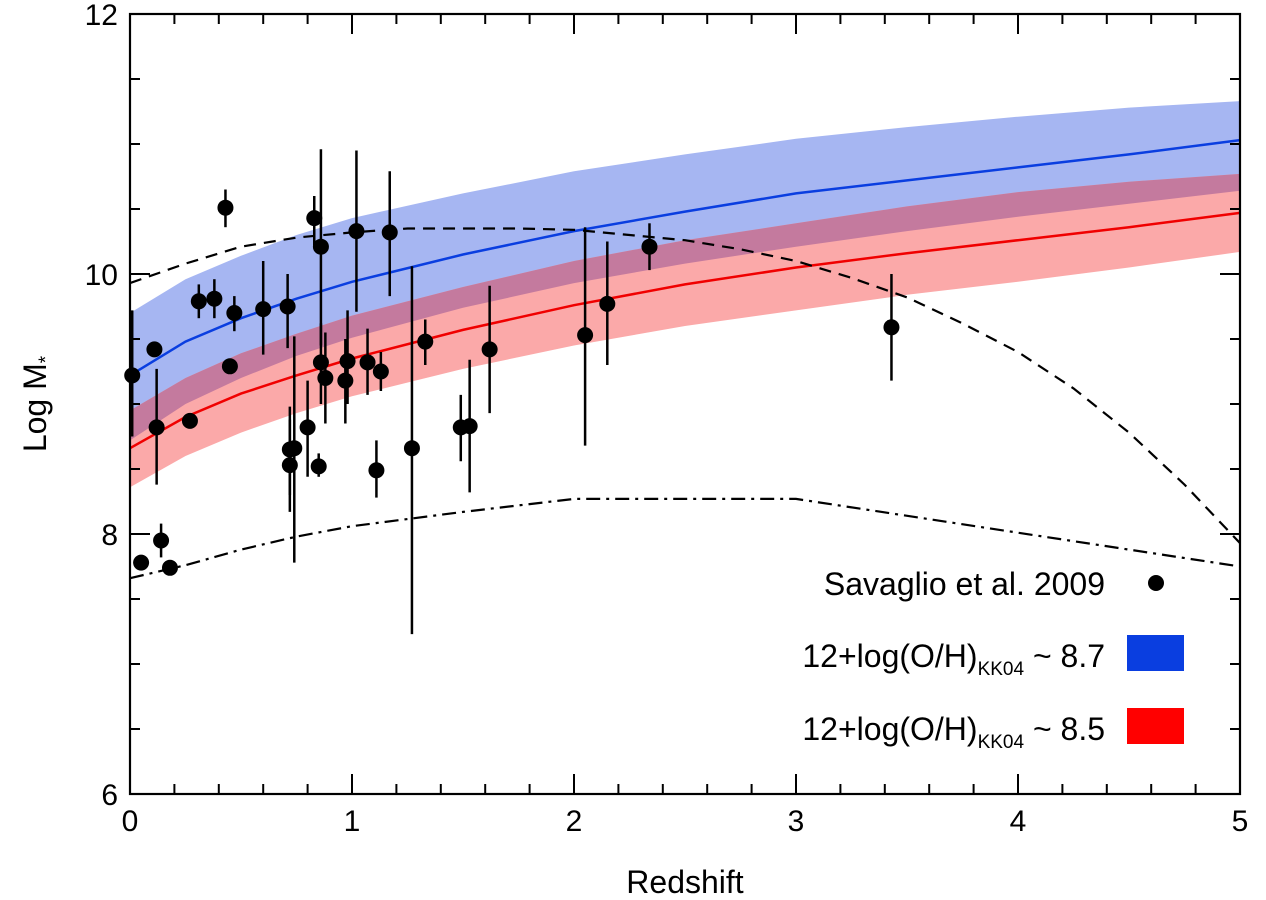 This screenshot has width=1266, height=900. What do you see at coordinates (1155, 653) in the screenshot?
I see `legend-blue-swatch` at bounding box center [1155, 653].